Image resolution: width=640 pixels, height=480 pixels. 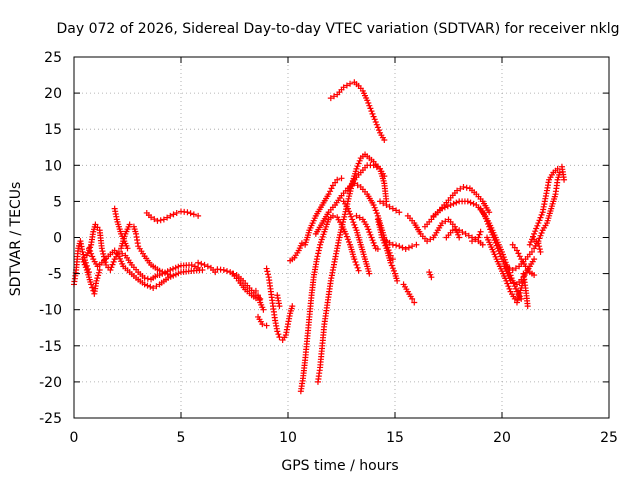 What do you see at coordinates (57, 202) in the screenshot?
I see `y-tick-label: 5` at bounding box center [57, 202].